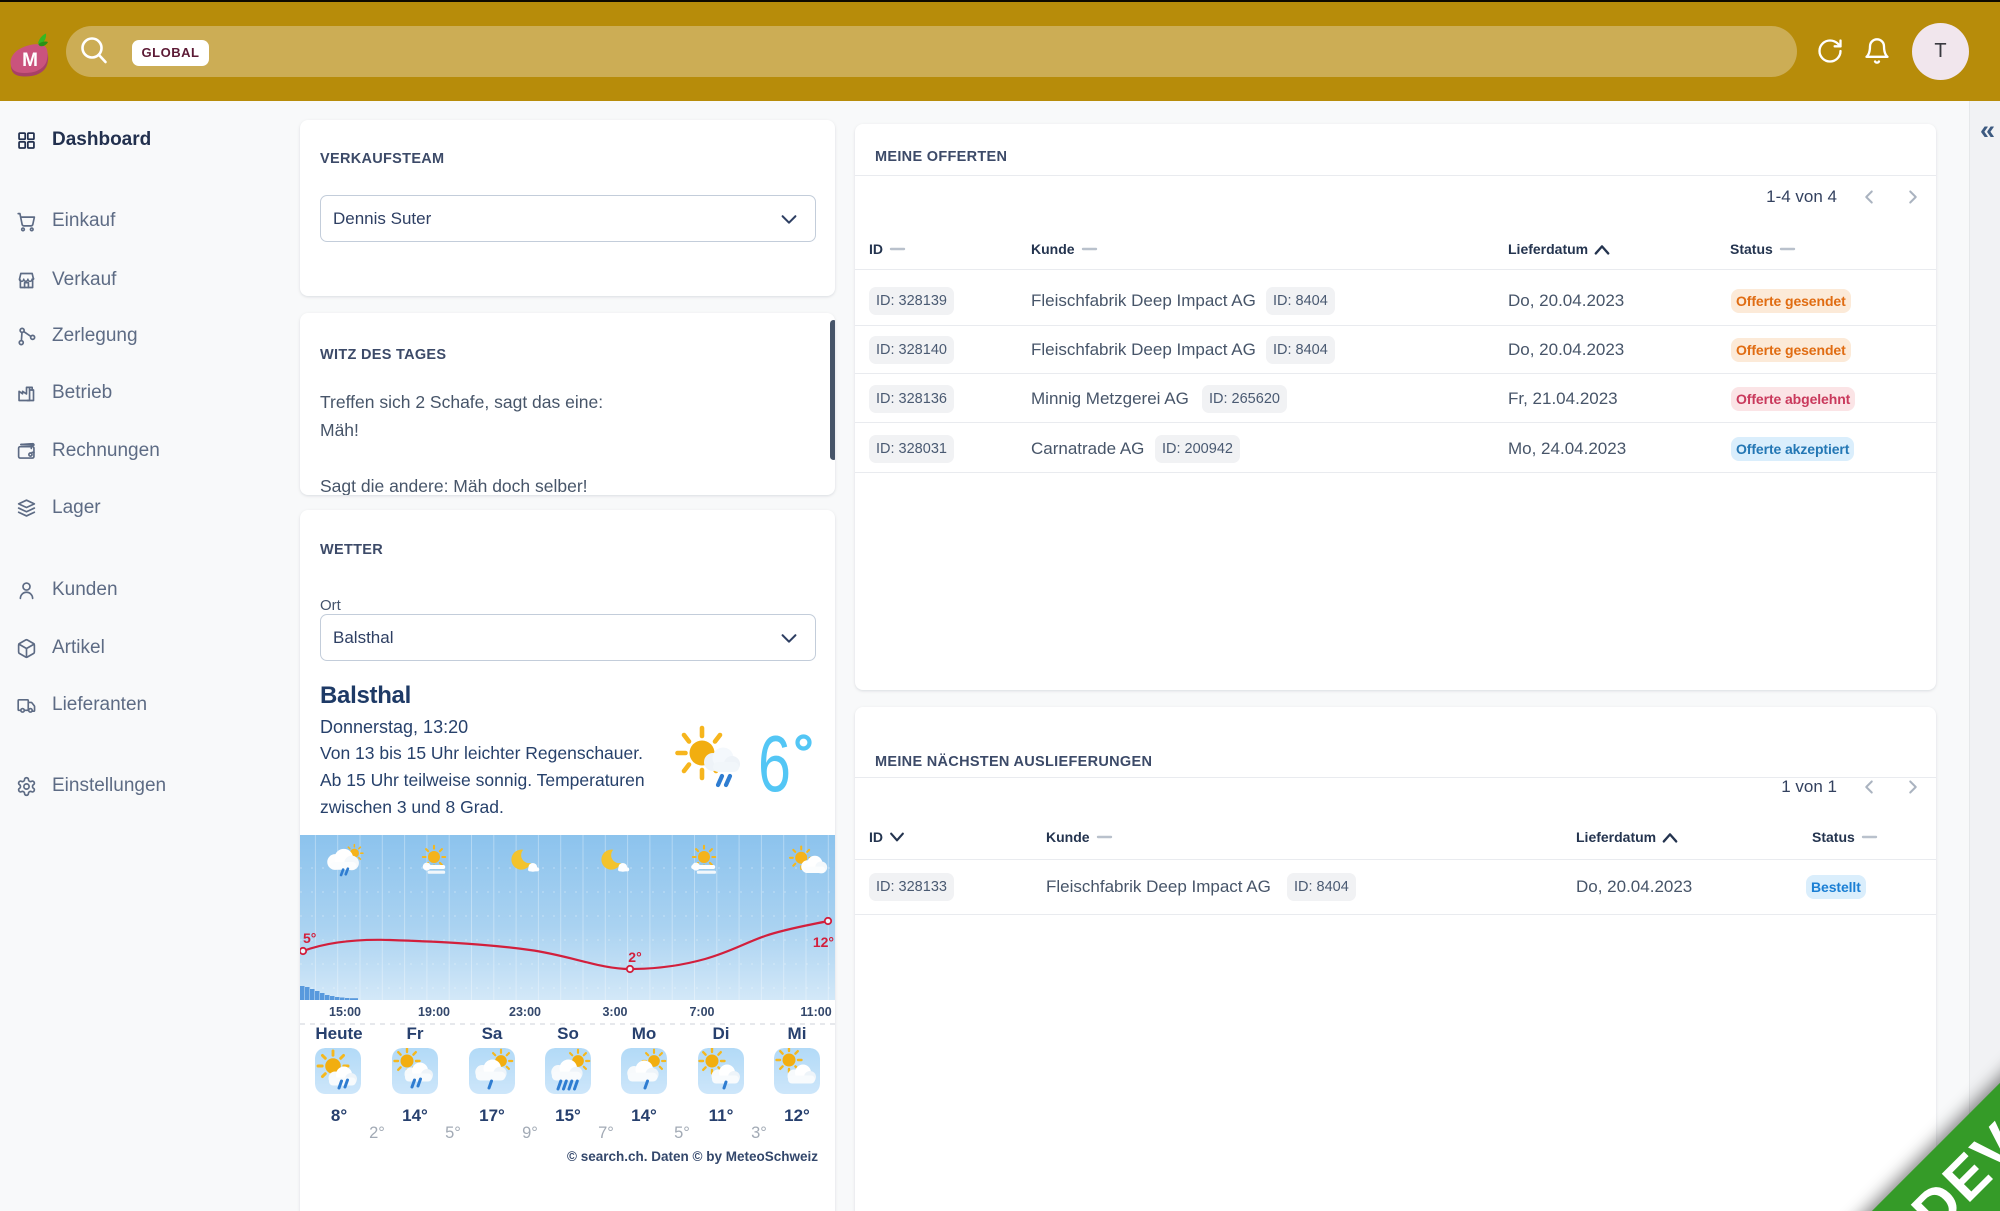  I want to click on svg-text: 7:00, so click(701, 1012).